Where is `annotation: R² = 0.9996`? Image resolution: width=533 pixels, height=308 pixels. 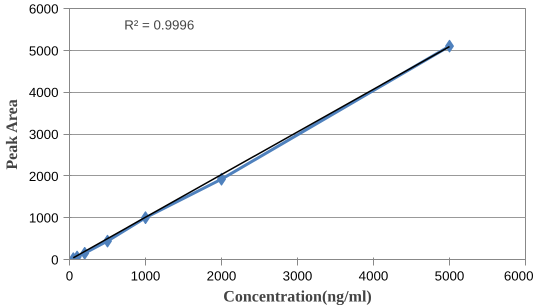 annotation: R² = 0.9996 is located at coordinates (159, 24).